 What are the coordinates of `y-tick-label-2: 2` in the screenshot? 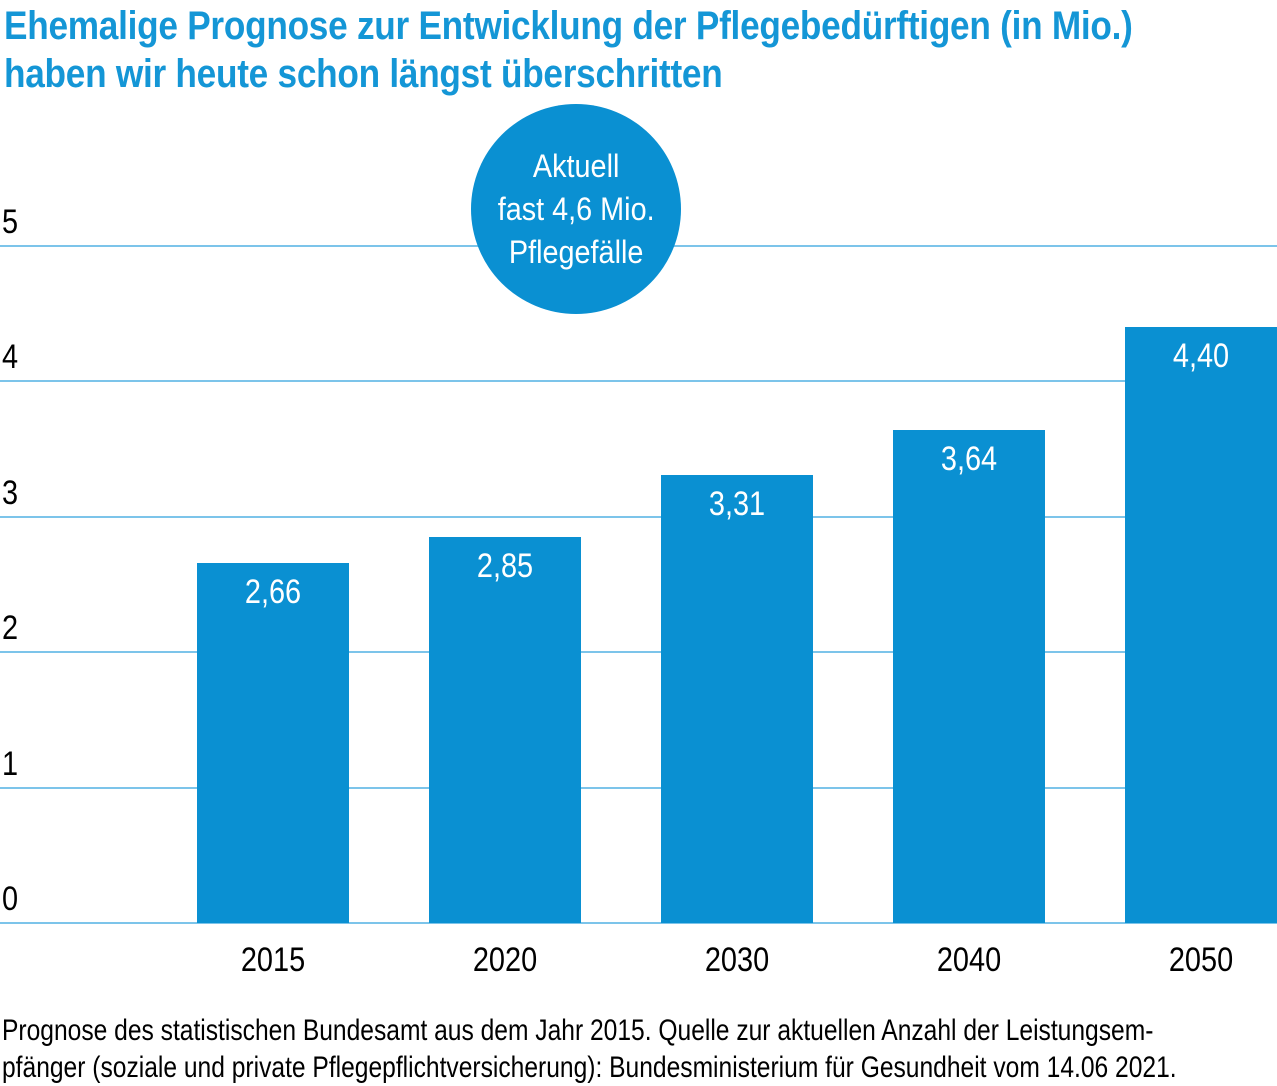 It's located at (10, 628).